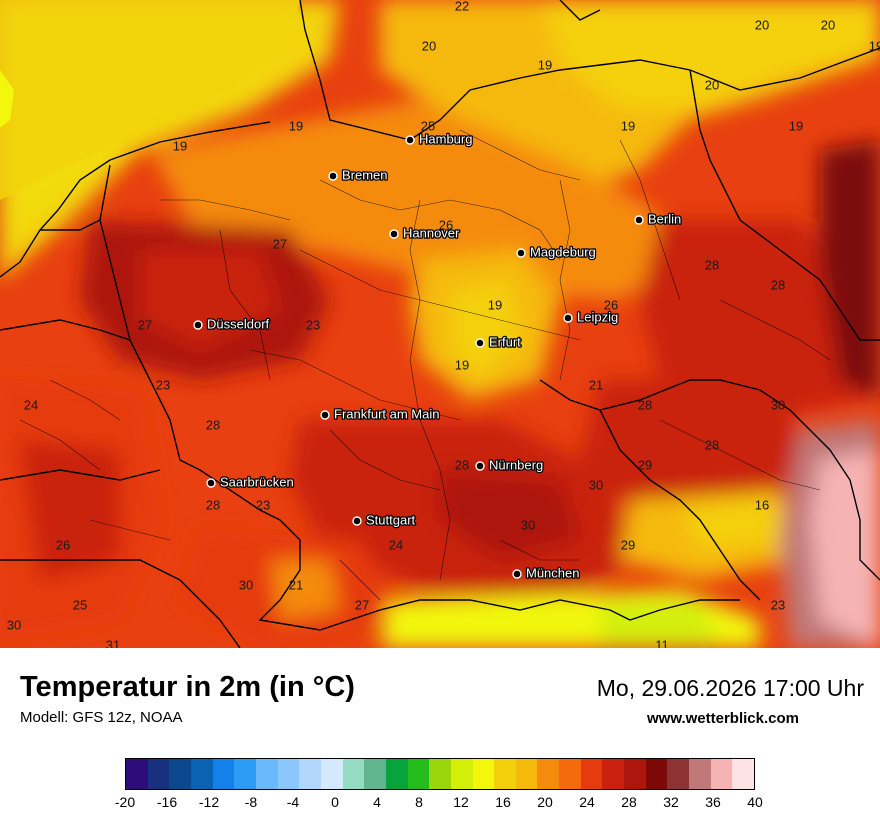  What do you see at coordinates (425, 233) in the screenshot?
I see `city-marker: Hannover` at bounding box center [425, 233].